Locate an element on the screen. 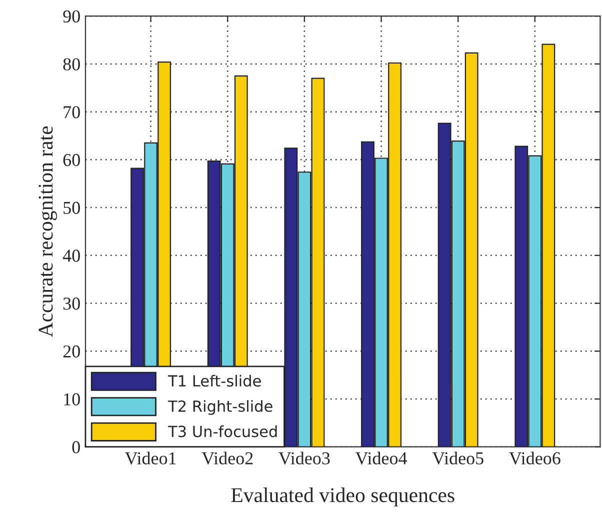 The width and height of the screenshot is (602, 519). y-tick-label: 40 is located at coordinates (71, 256).